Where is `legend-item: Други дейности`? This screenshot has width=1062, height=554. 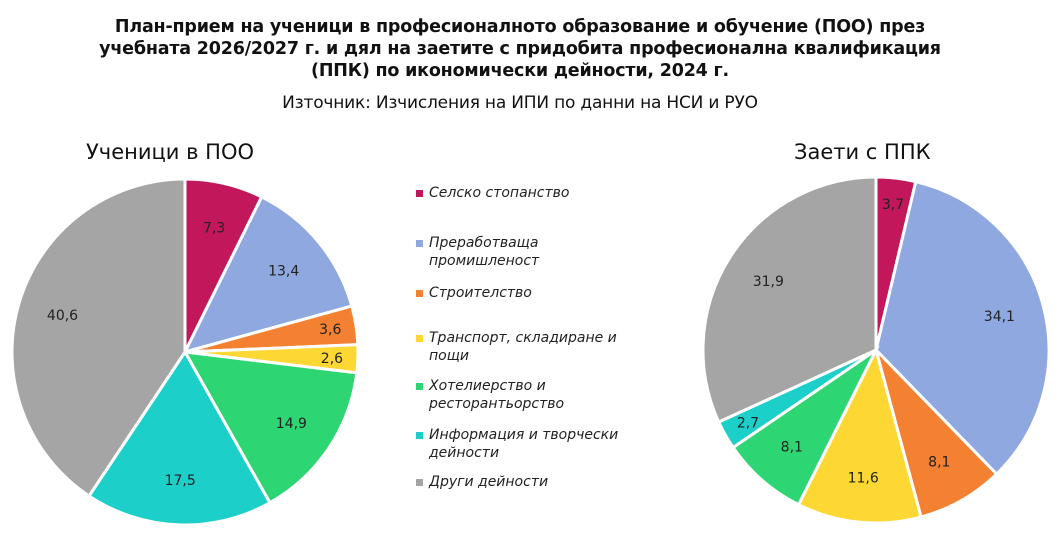 legend-item: Други дейности is located at coordinates (522, 482).